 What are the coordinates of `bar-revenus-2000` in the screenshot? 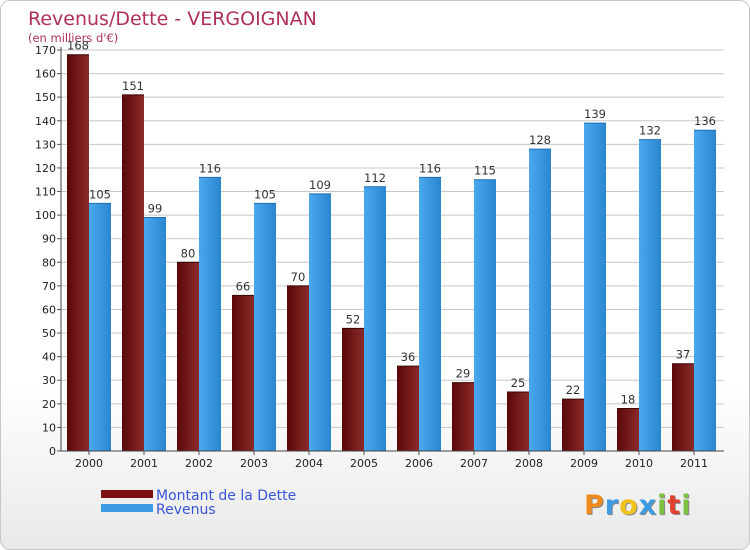 It's located at (100, 327).